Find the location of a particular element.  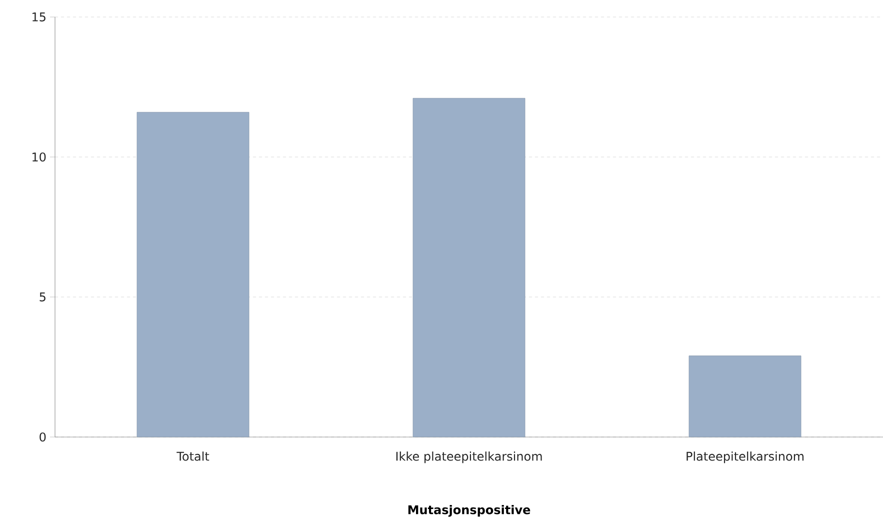

y-tick-label: 15 is located at coordinates (39, 17).